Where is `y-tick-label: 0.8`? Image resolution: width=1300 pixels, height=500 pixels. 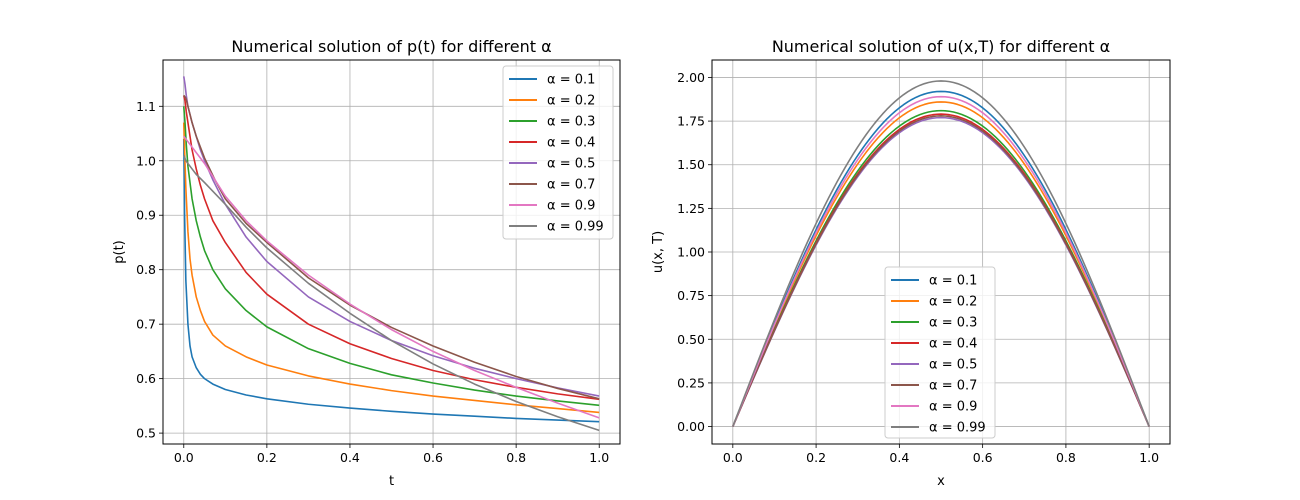
y-tick-label: 0.8 is located at coordinates (146, 269).